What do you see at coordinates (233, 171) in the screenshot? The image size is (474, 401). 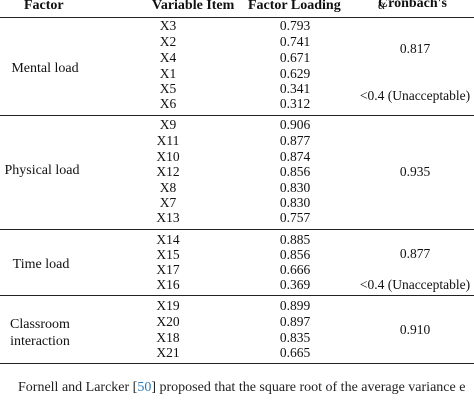 I see `table-row: X12 0.856` at bounding box center [233, 171].